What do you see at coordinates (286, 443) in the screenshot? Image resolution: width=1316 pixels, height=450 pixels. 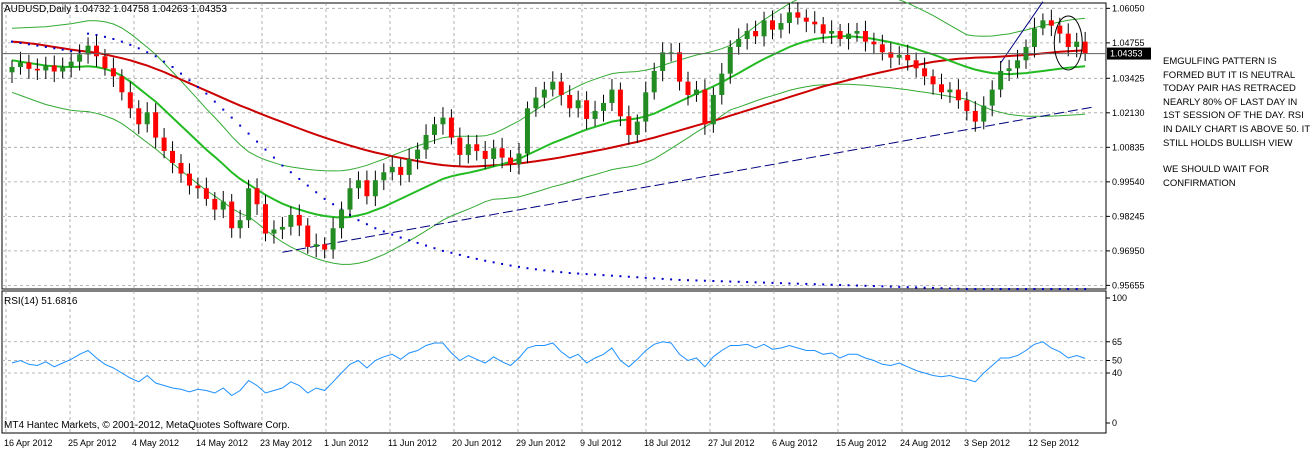 I see `time-tick-label: 23 May 2012` at bounding box center [286, 443].